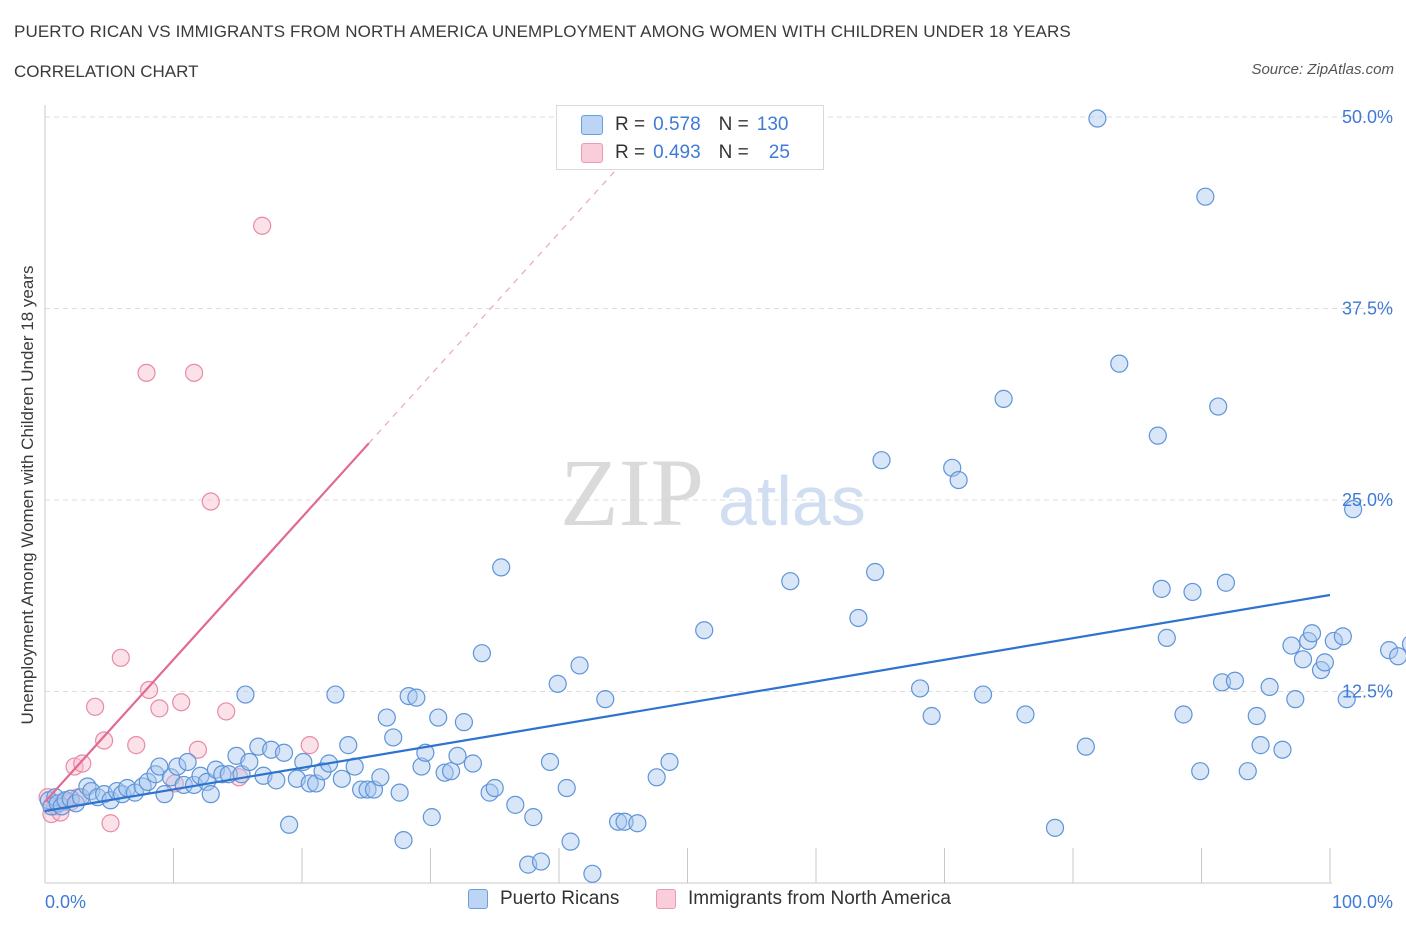 The image size is (1406, 930). Describe the element at coordinates (630, 152) in the screenshot. I see `legend-r-label: R =` at that location.